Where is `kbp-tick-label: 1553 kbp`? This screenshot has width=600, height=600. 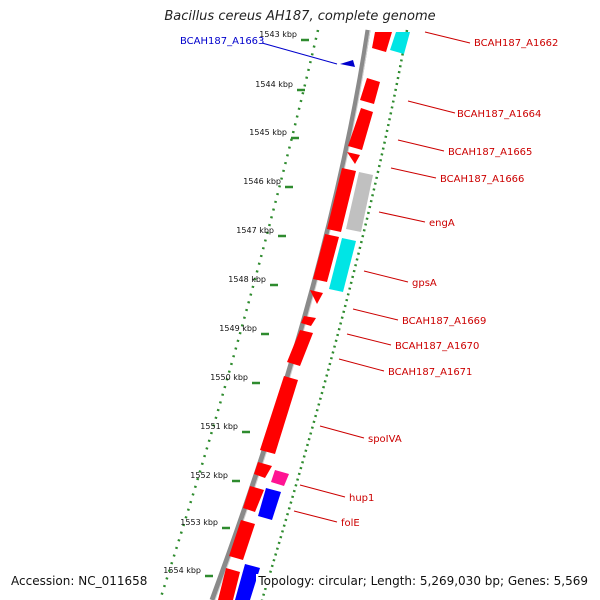 kbp-tick-label: 1553 kbp is located at coordinates (199, 522).